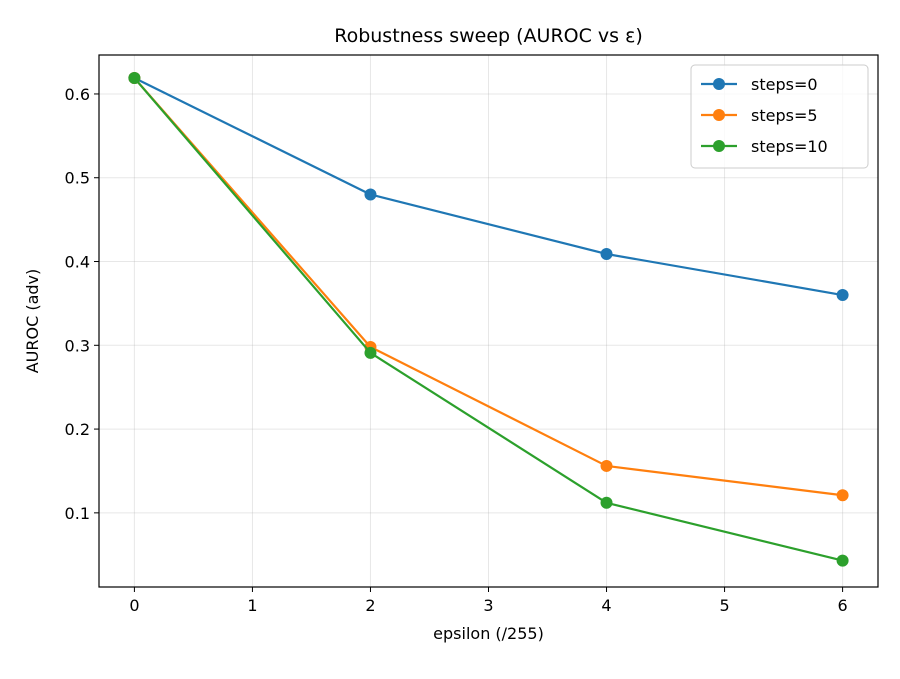 The image size is (900, 679). Describe the element at coordinates (370, 605) in the screenshot. I see `x-tick-label: 2` at that location.